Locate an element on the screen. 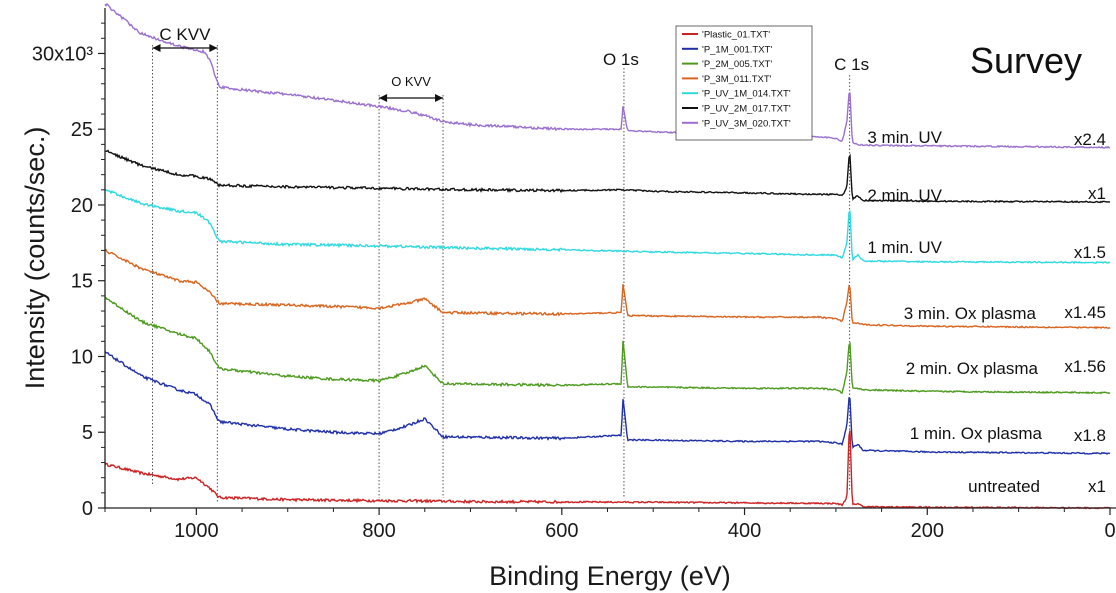  series-annotation-label: 1 min. Ox plasma is located at coordinates (976, 433).